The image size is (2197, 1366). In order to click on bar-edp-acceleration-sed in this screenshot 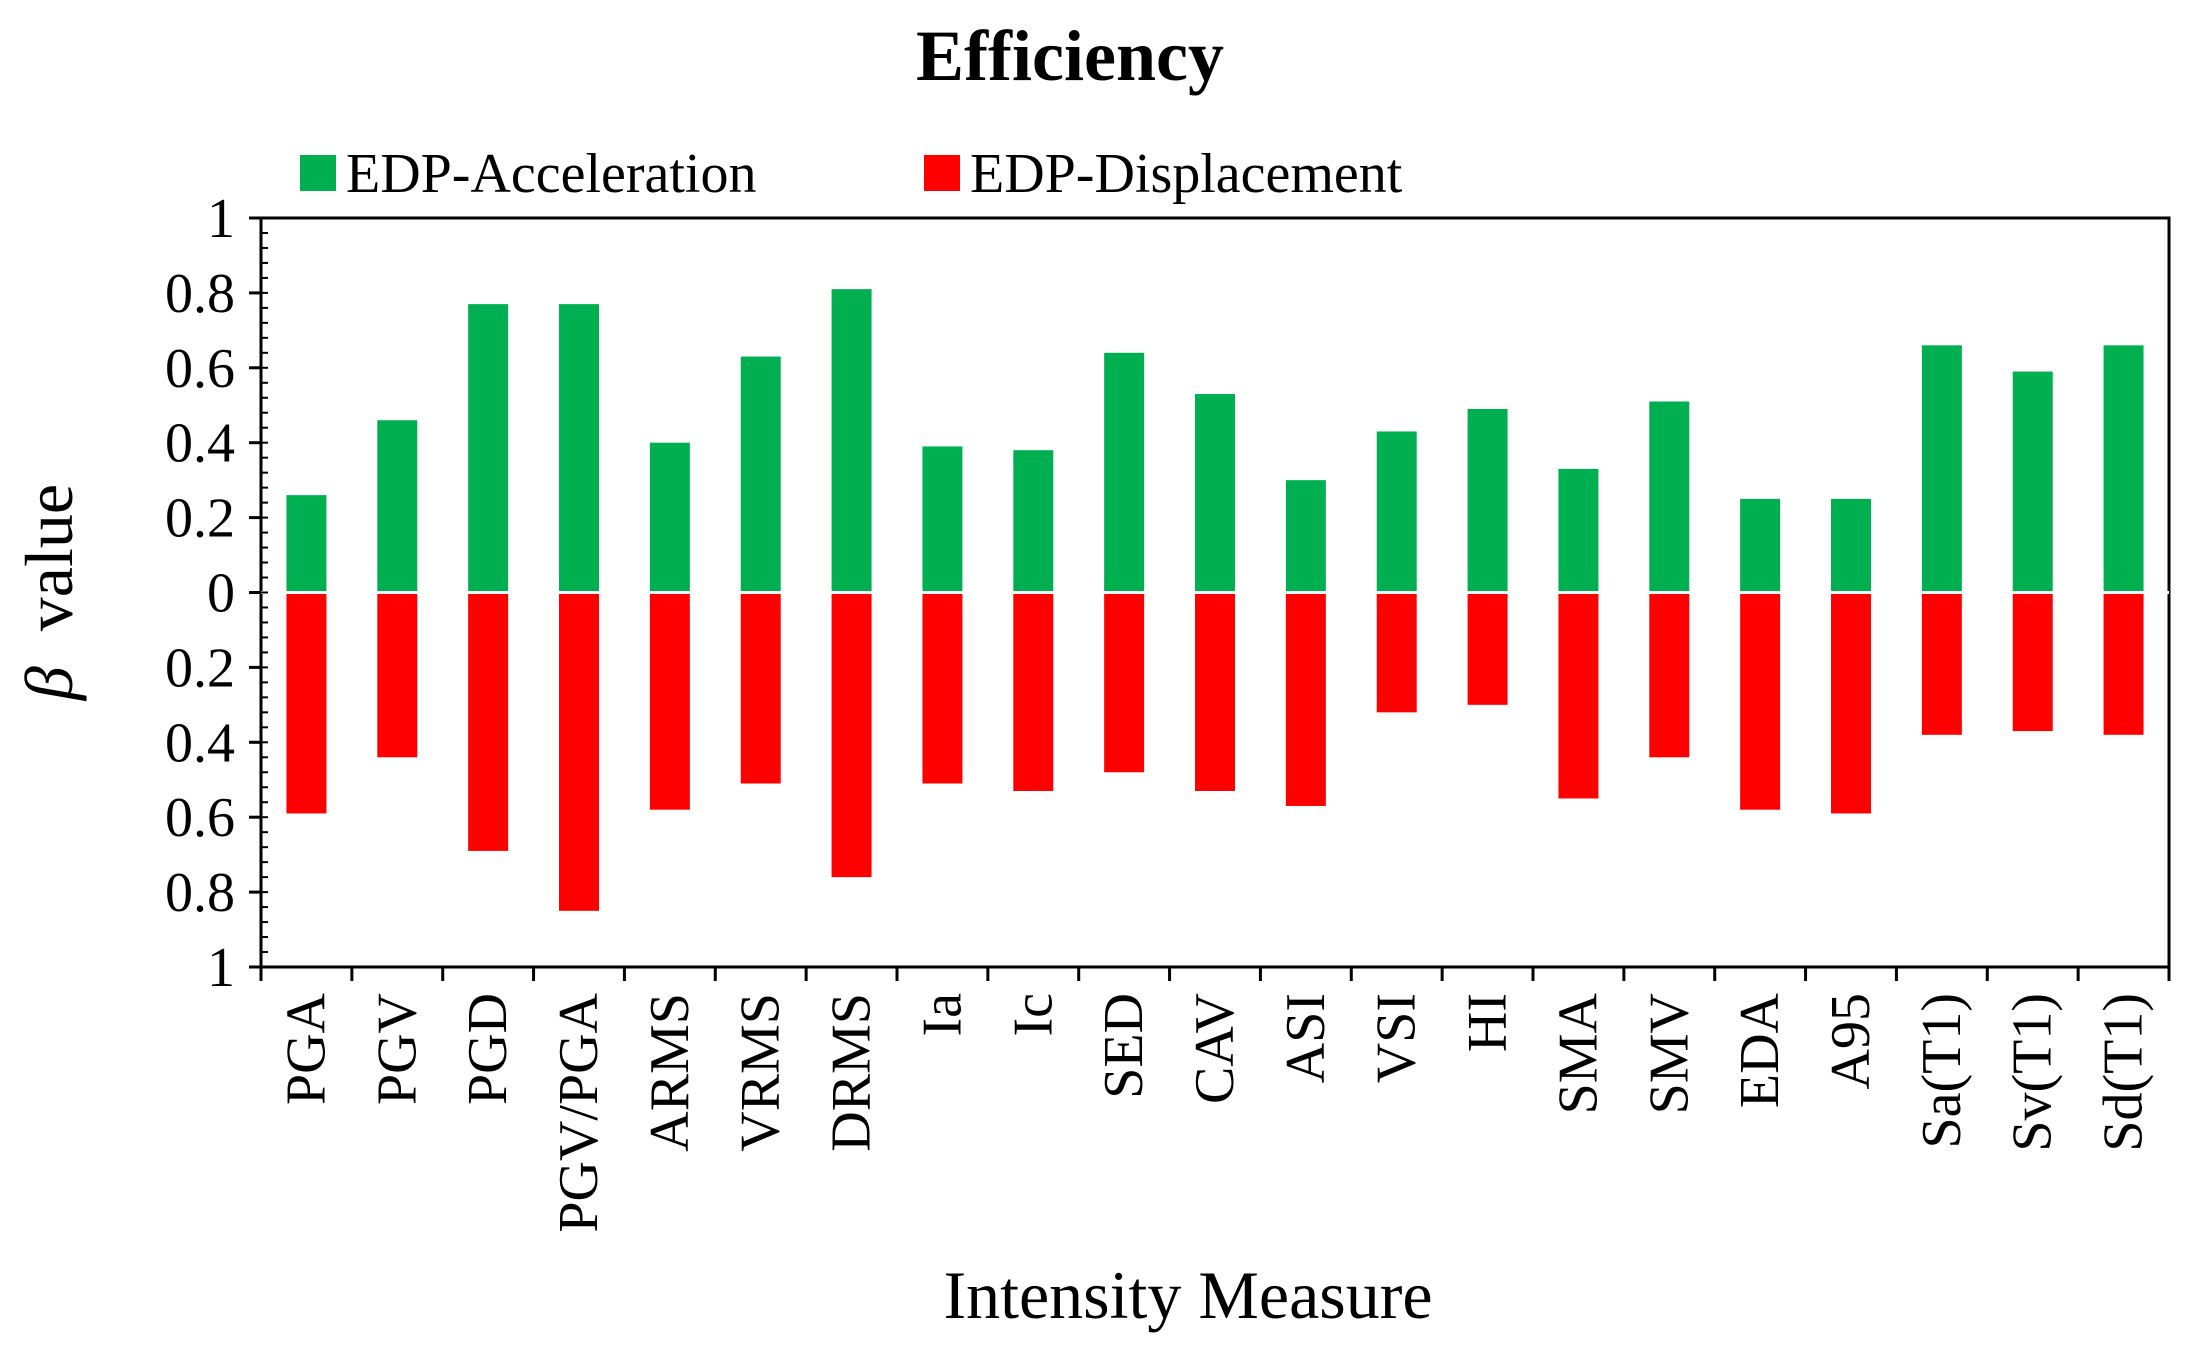, I will do `click(1124, 472)`.